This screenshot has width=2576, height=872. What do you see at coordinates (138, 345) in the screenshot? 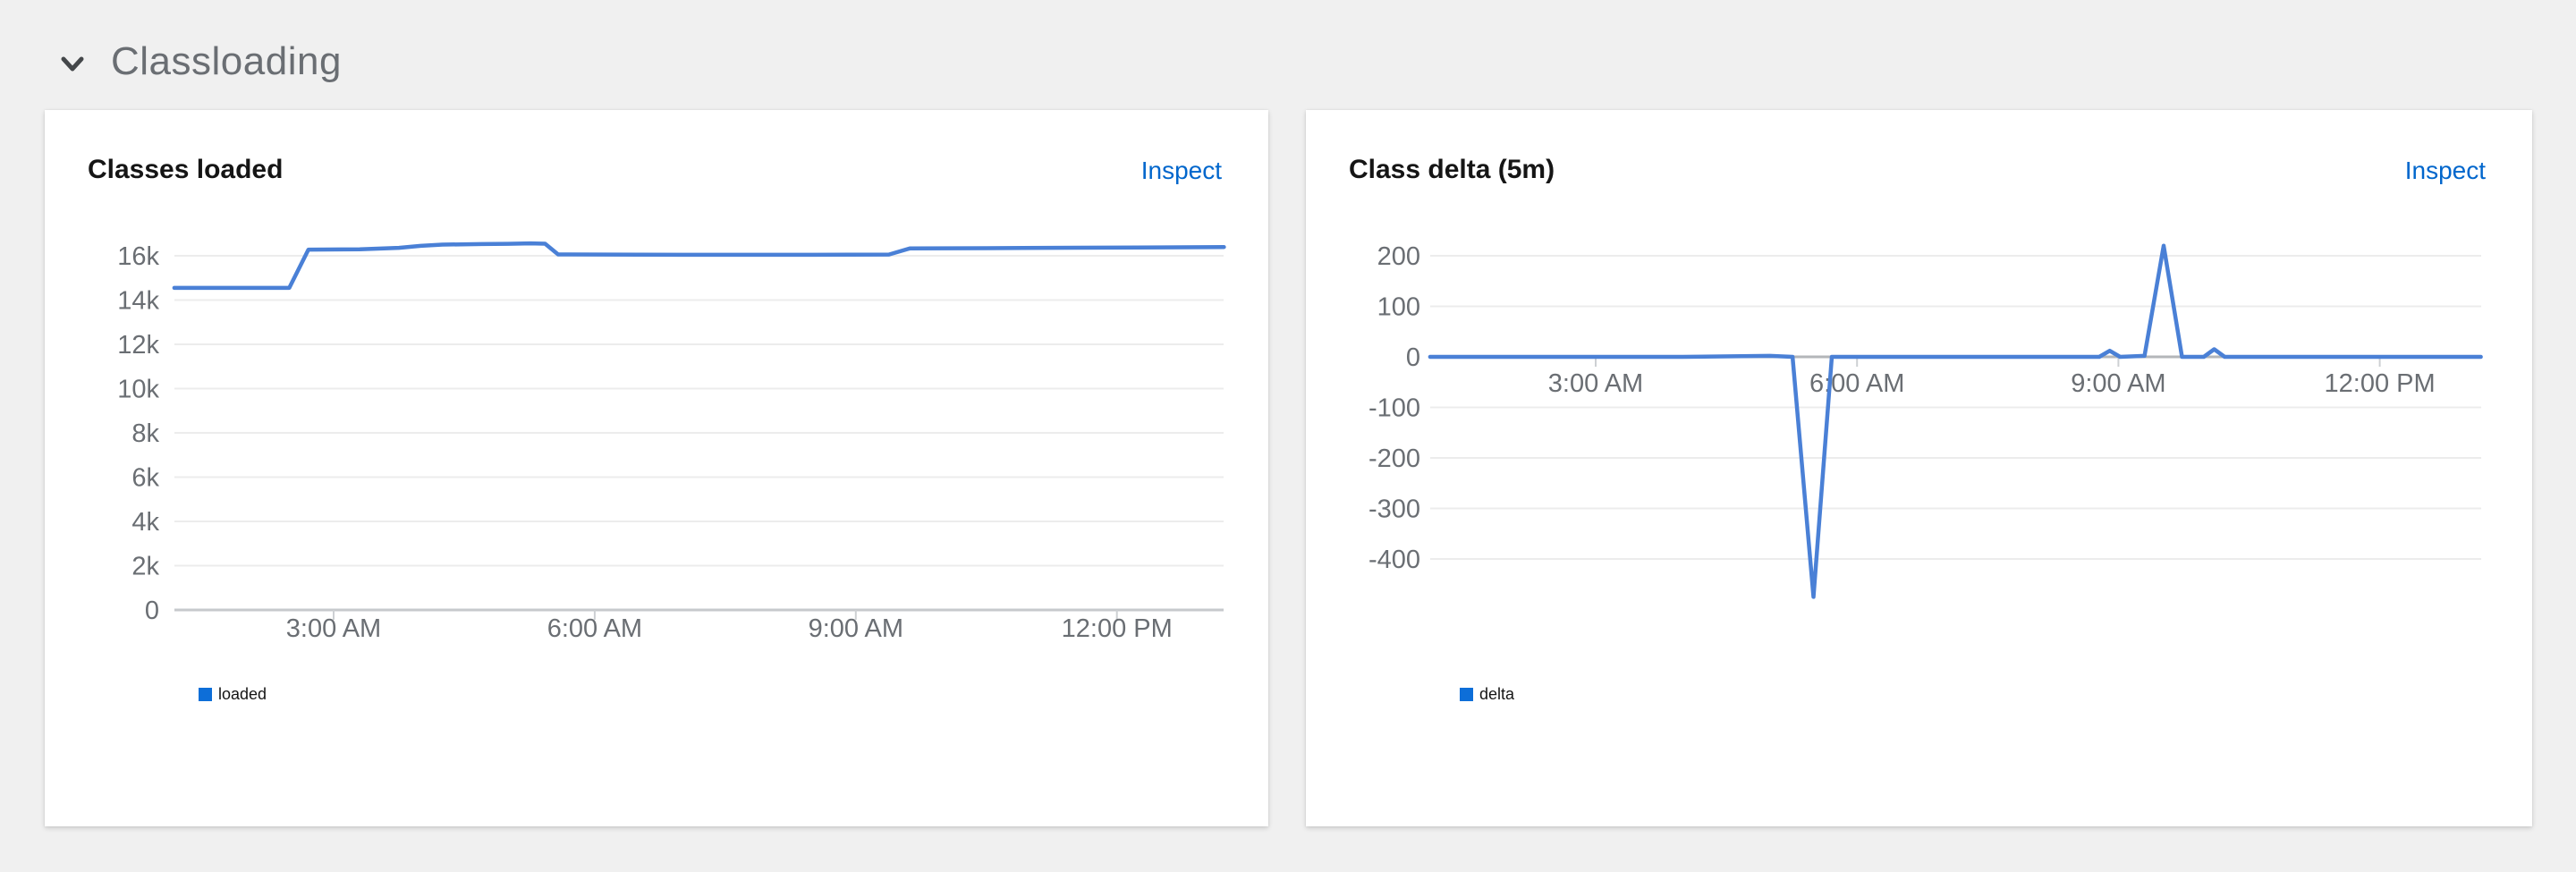
I see `svg-text: 12k` at bounding box center [138, 345].